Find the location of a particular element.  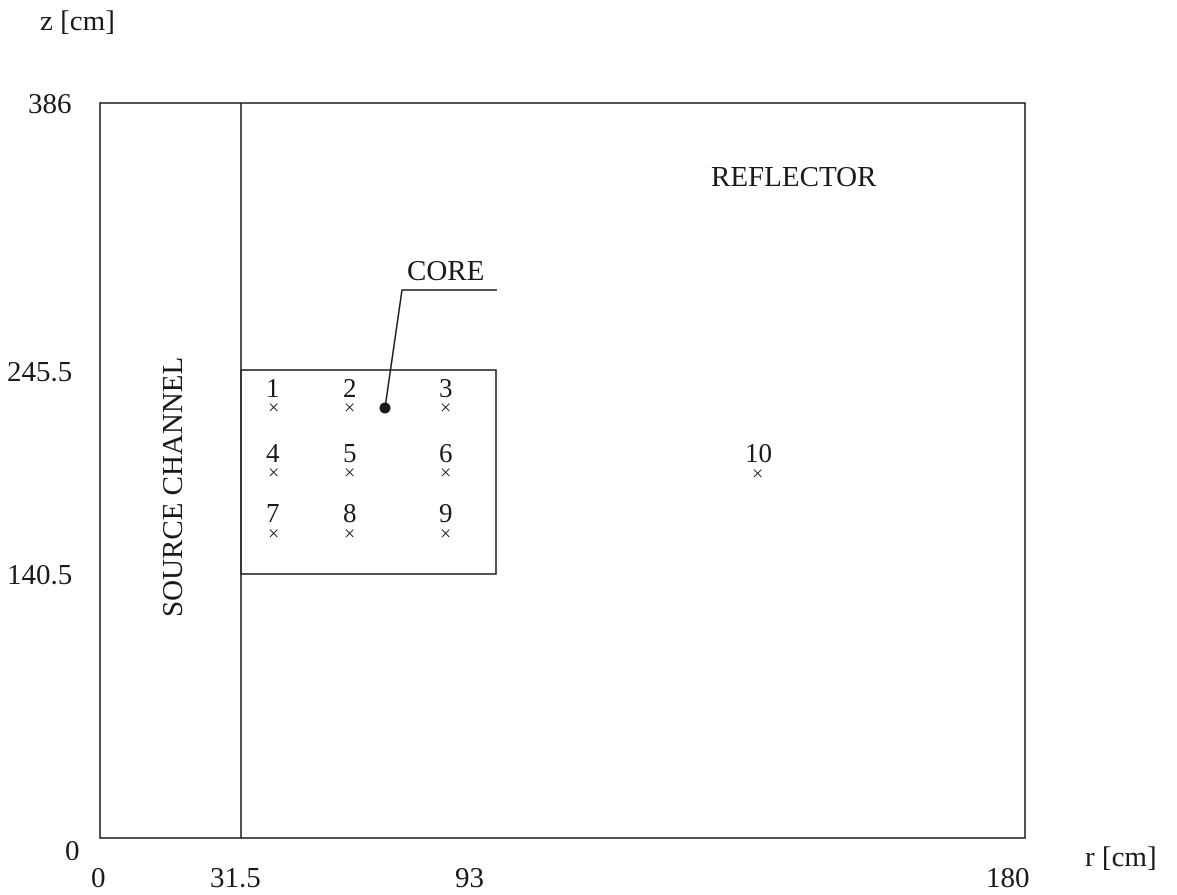

point-marker-5: × is located at coordinates (349, 473).